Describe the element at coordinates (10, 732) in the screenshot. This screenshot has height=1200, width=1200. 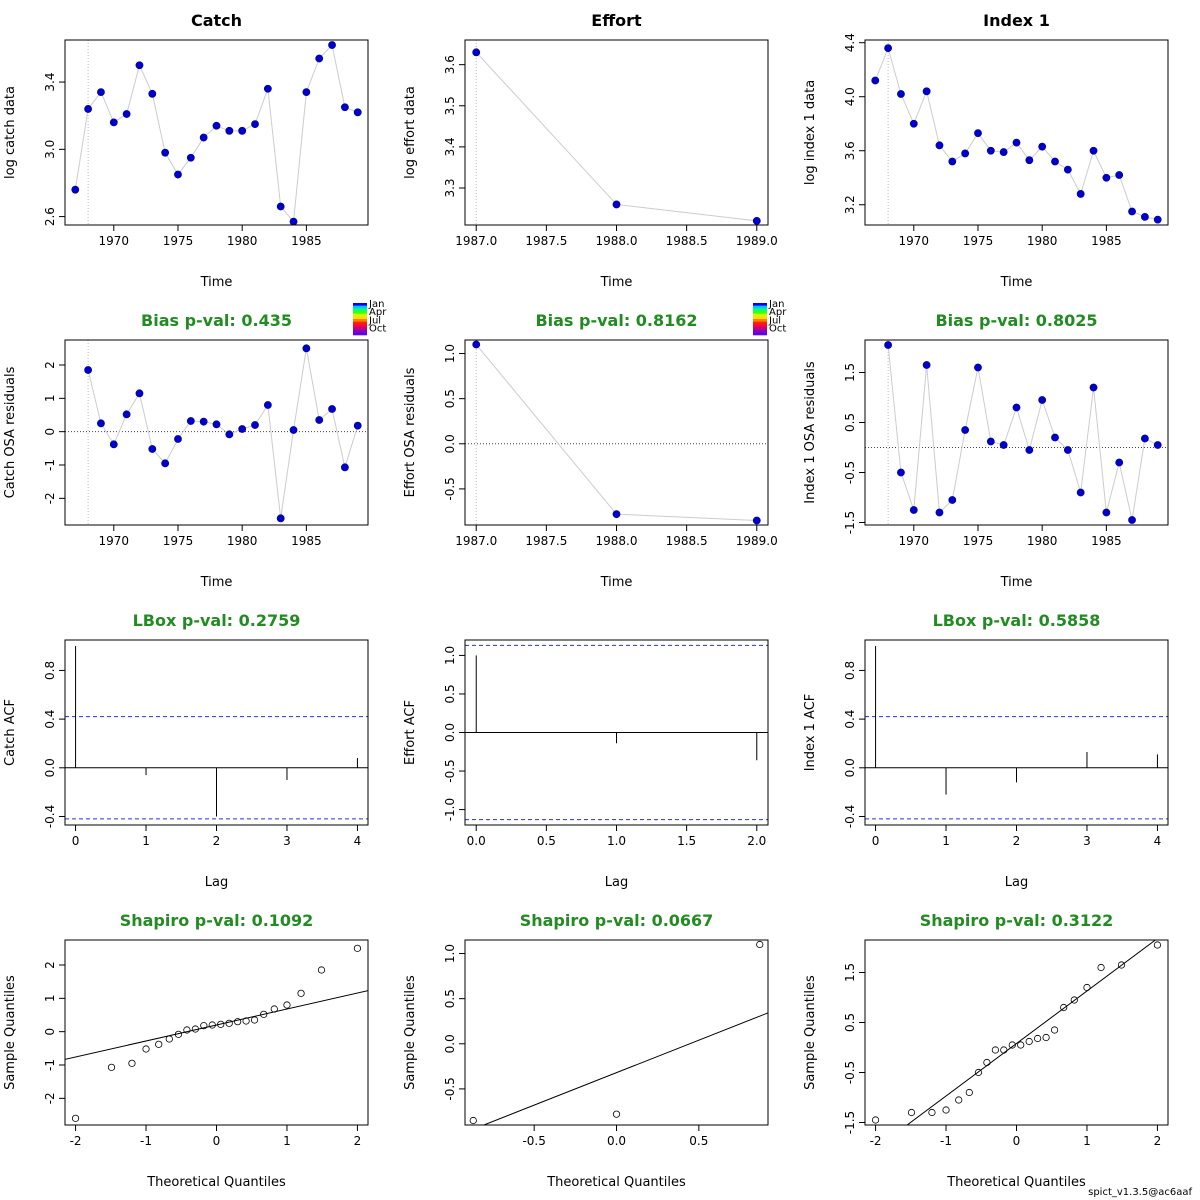
I see `y-axis-label: Catch ACF` at that location.